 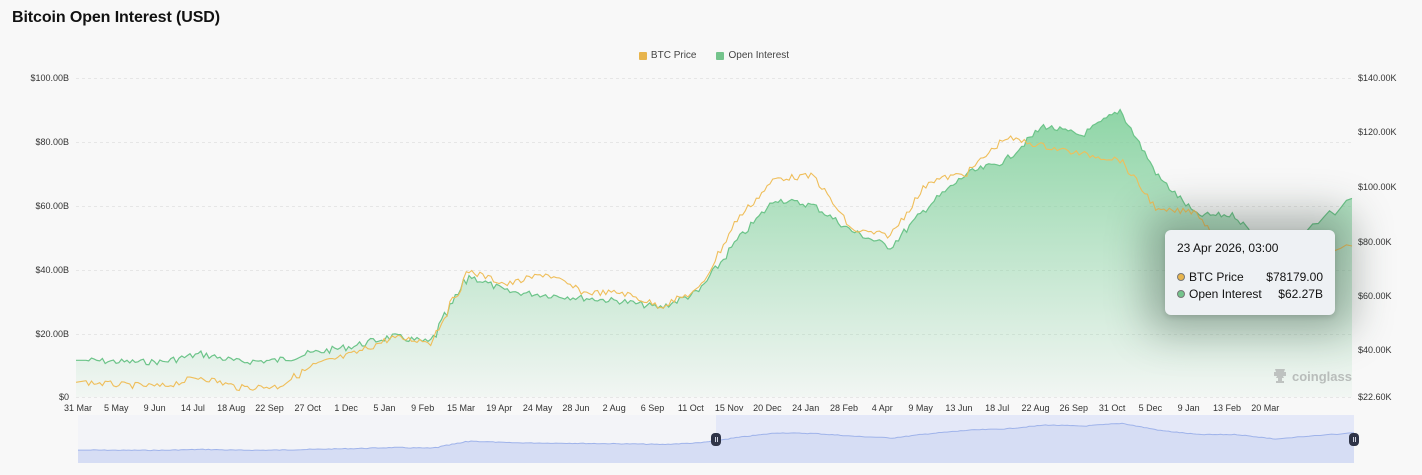 I want to click on tooltip-row-btc-price: BTC Price $78179.00, so click(x=1250, y=276).